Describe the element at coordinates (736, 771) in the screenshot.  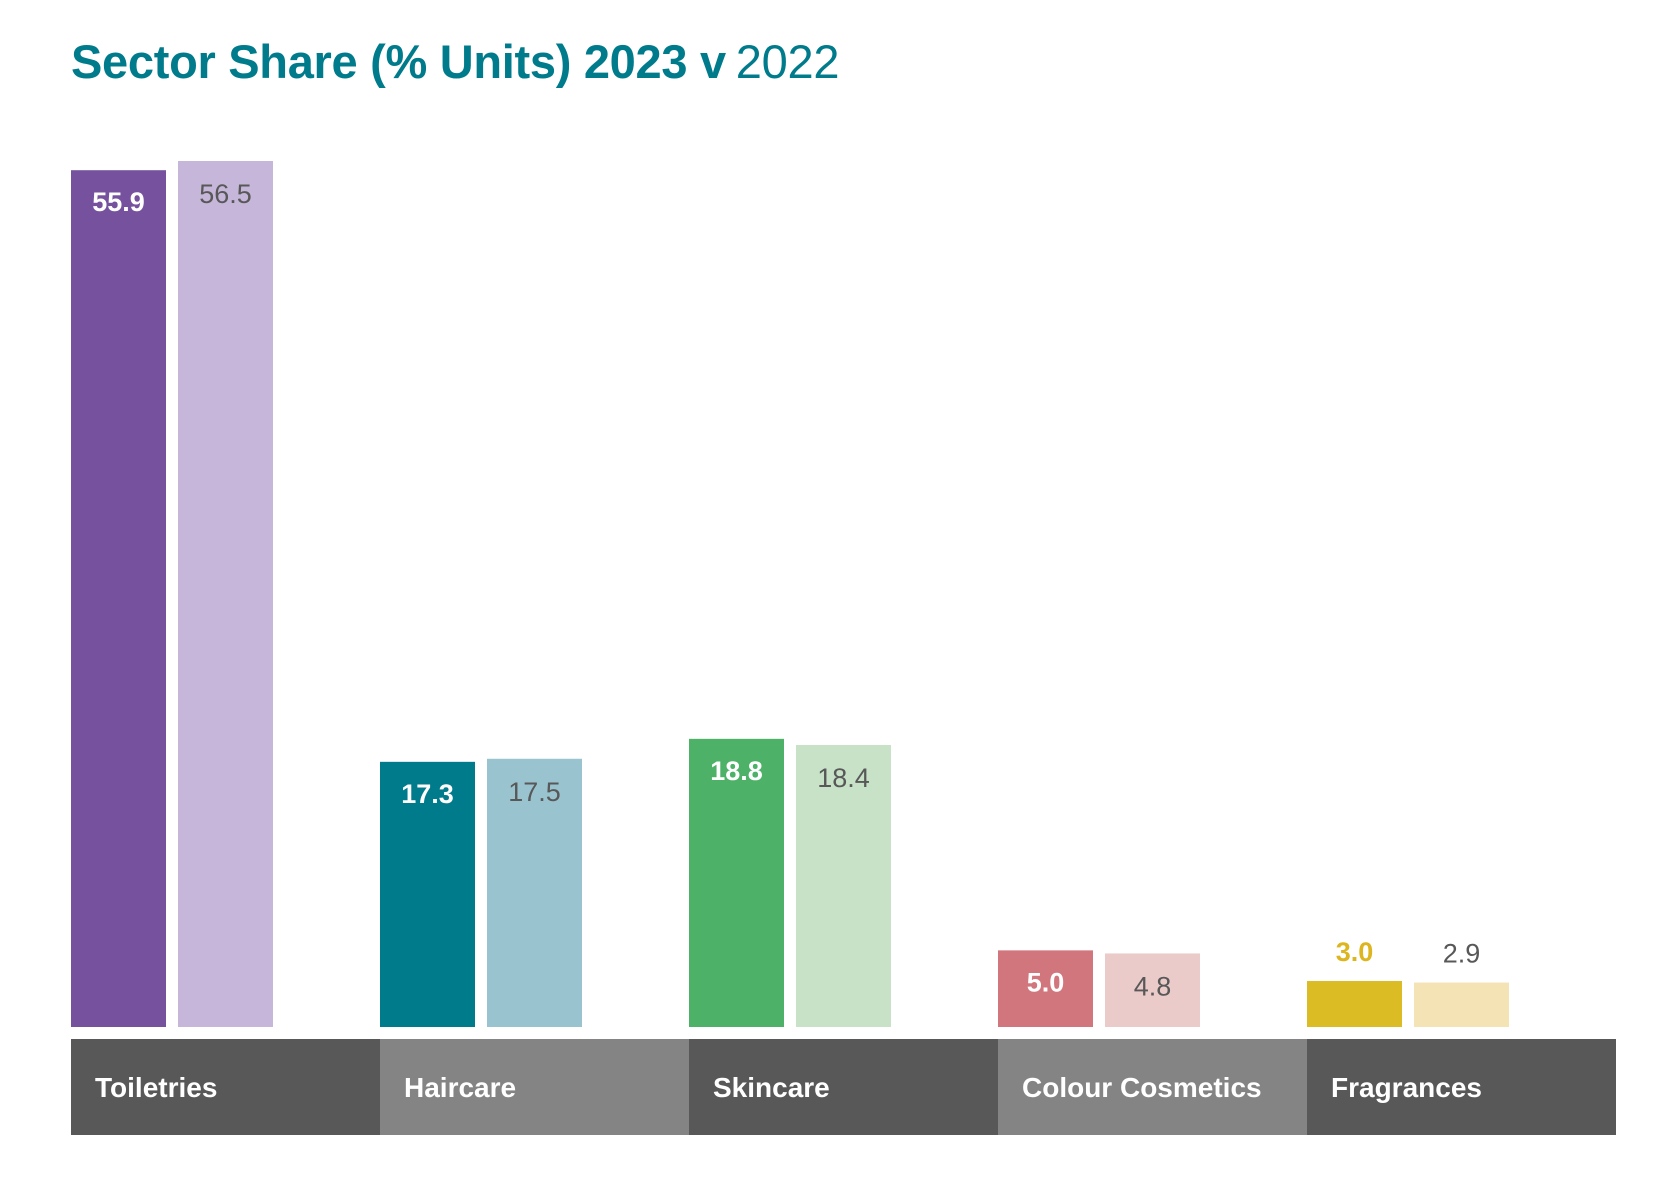
I see `value-label-current-2: 18.8` at that location.